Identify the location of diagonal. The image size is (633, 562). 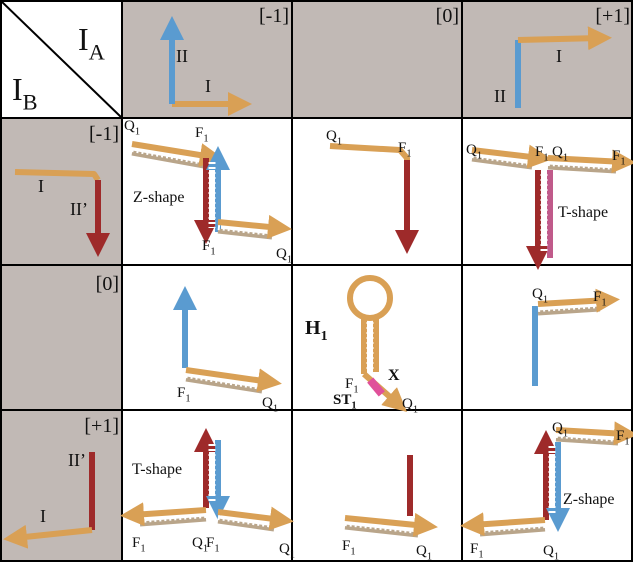
(61, 59).